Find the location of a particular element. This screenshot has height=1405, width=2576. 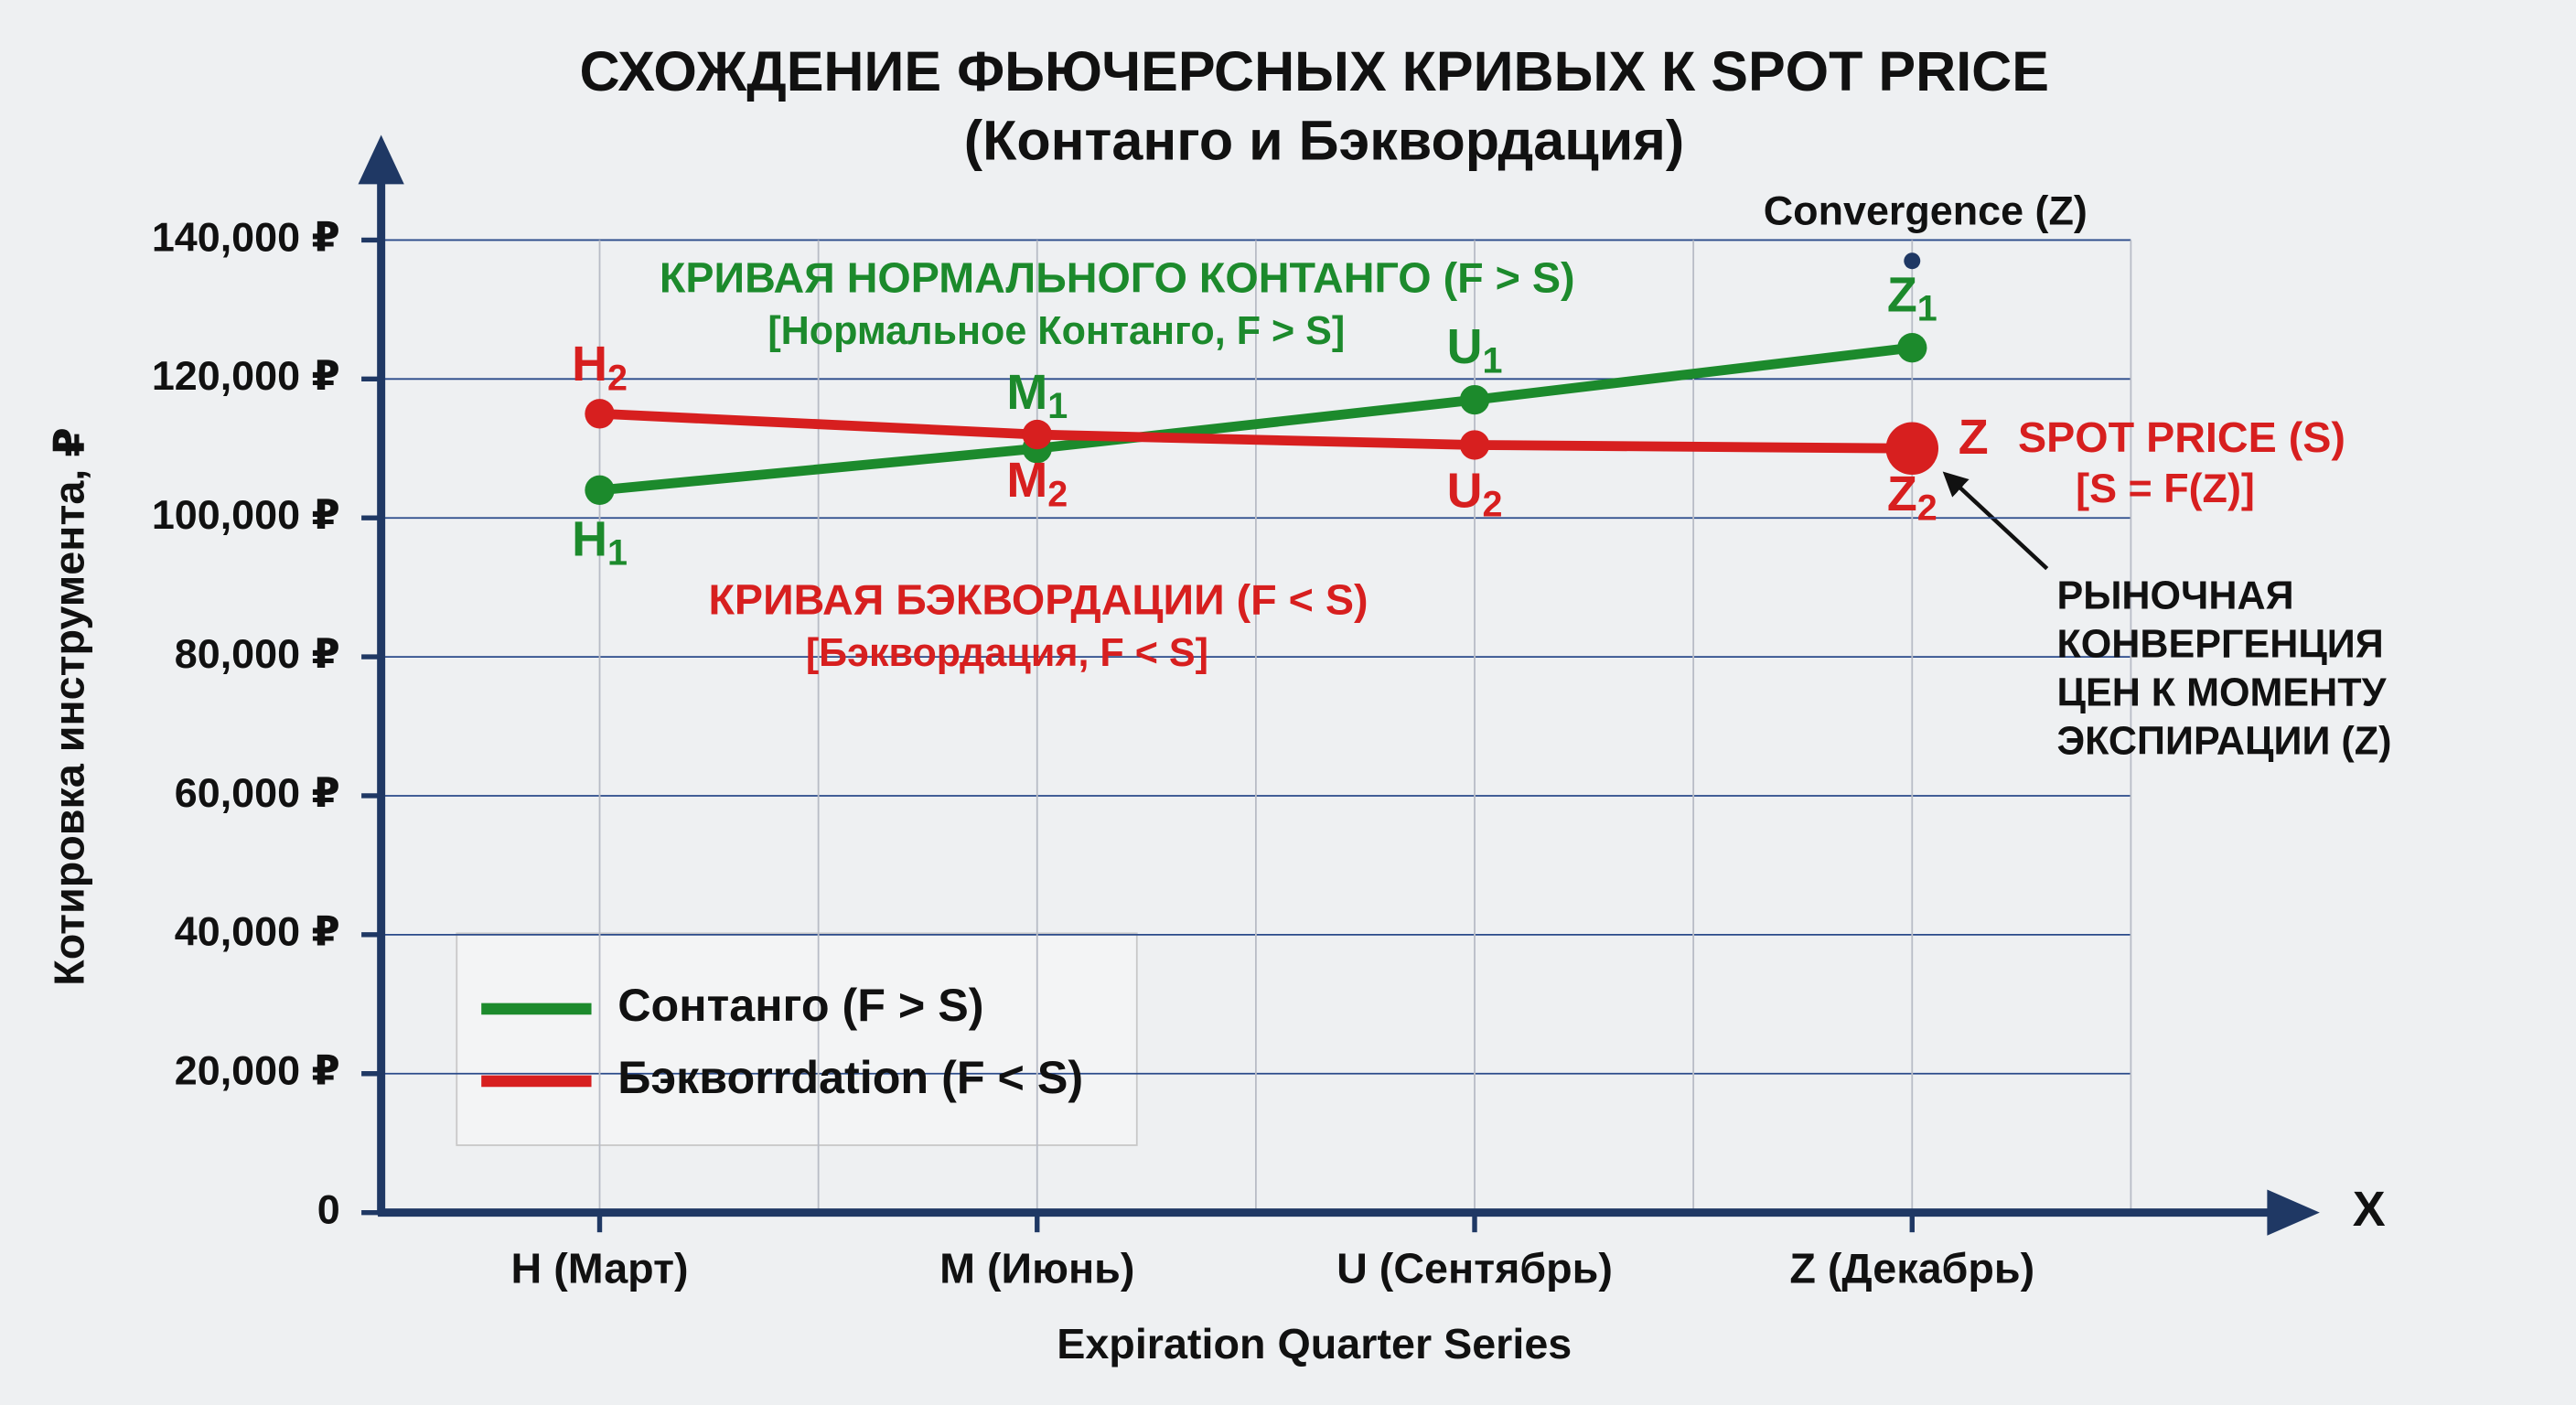

spot-price-title: SPOT PRICE (S) is located at coordinates (2181, 437).